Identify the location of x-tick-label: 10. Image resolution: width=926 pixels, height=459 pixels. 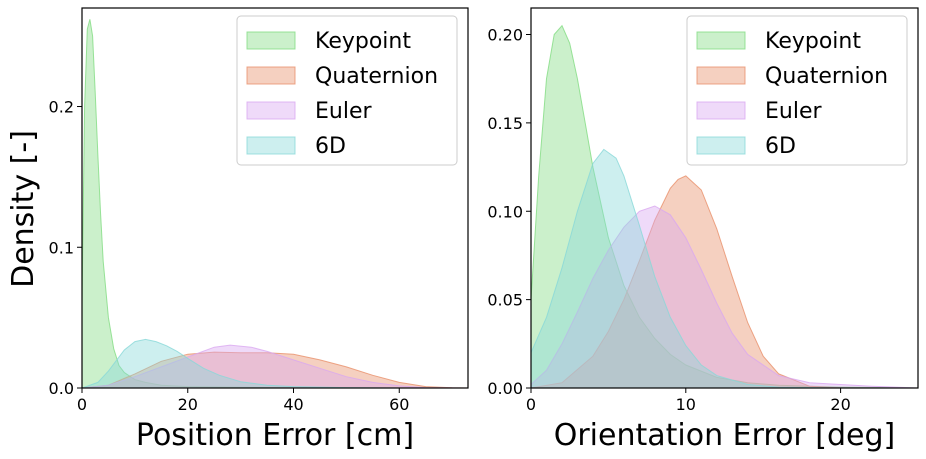
(686, 404).